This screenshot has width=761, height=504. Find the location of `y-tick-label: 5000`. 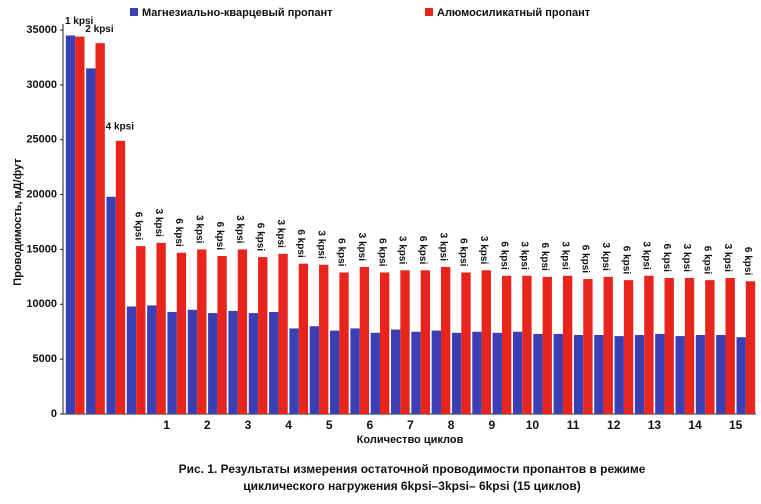

y-tick-label: 5000 is located at coordinates (45, 359).